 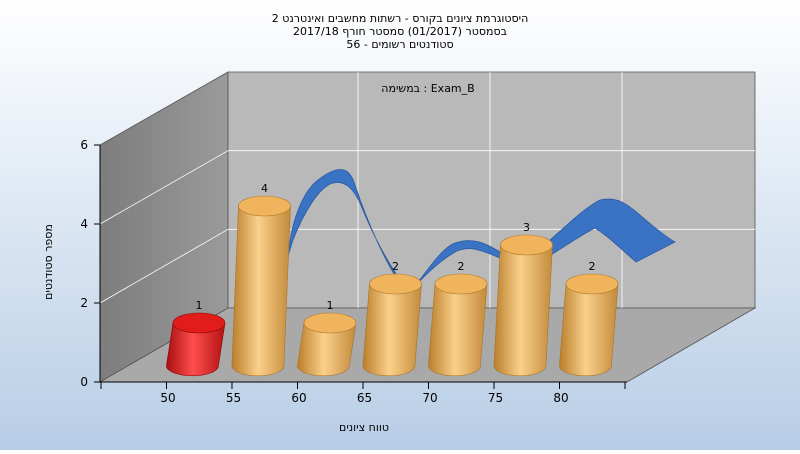 I want to click on x-tick-label: 50, so click(x=167, y=398).